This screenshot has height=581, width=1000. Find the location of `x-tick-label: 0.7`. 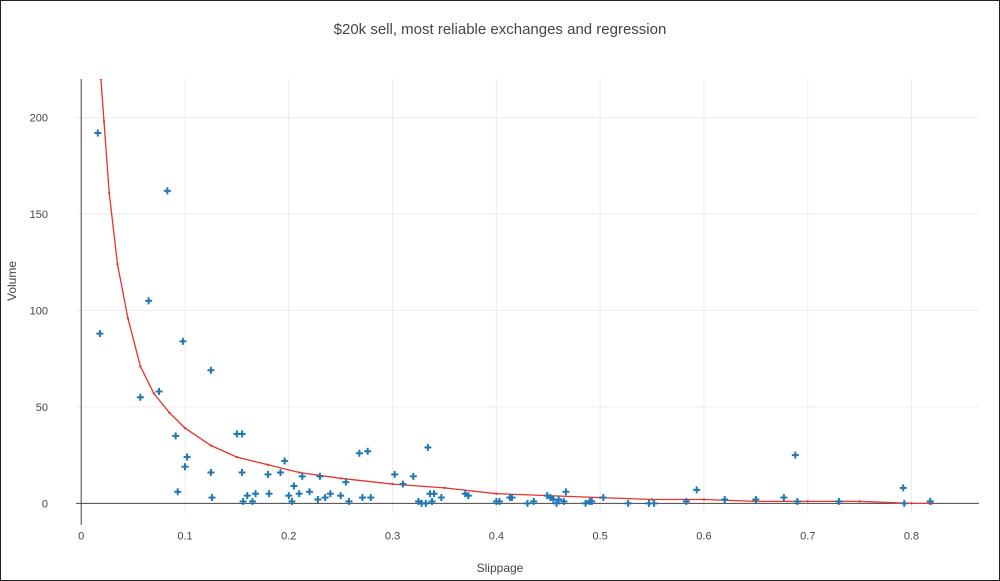

x-tick-label: 0.7 is located at coordinates (807, 536).